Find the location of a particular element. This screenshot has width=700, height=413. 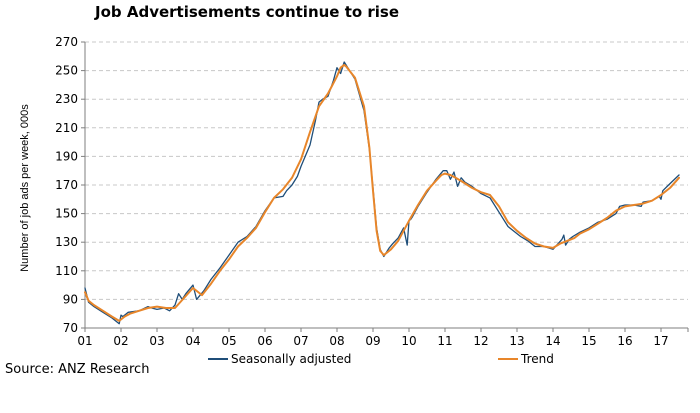

x-tick-label: 14 is located at coordinates (552, 341).